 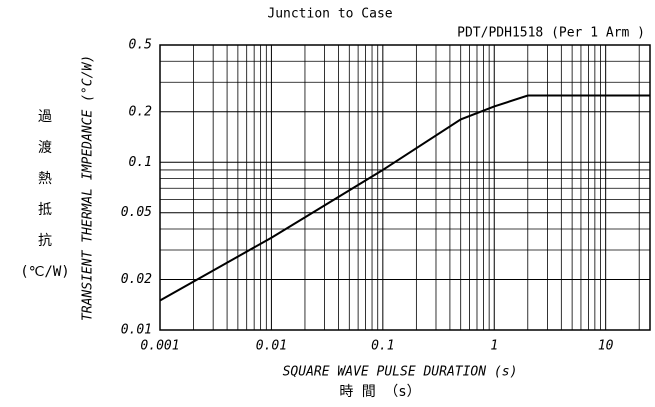 What do you see at coordinates (551, 33) in the screenshot?
I see `chart-subtitle: PDT/PDH1518 (Per 1 Arm )` at bounding box center [551, 33].